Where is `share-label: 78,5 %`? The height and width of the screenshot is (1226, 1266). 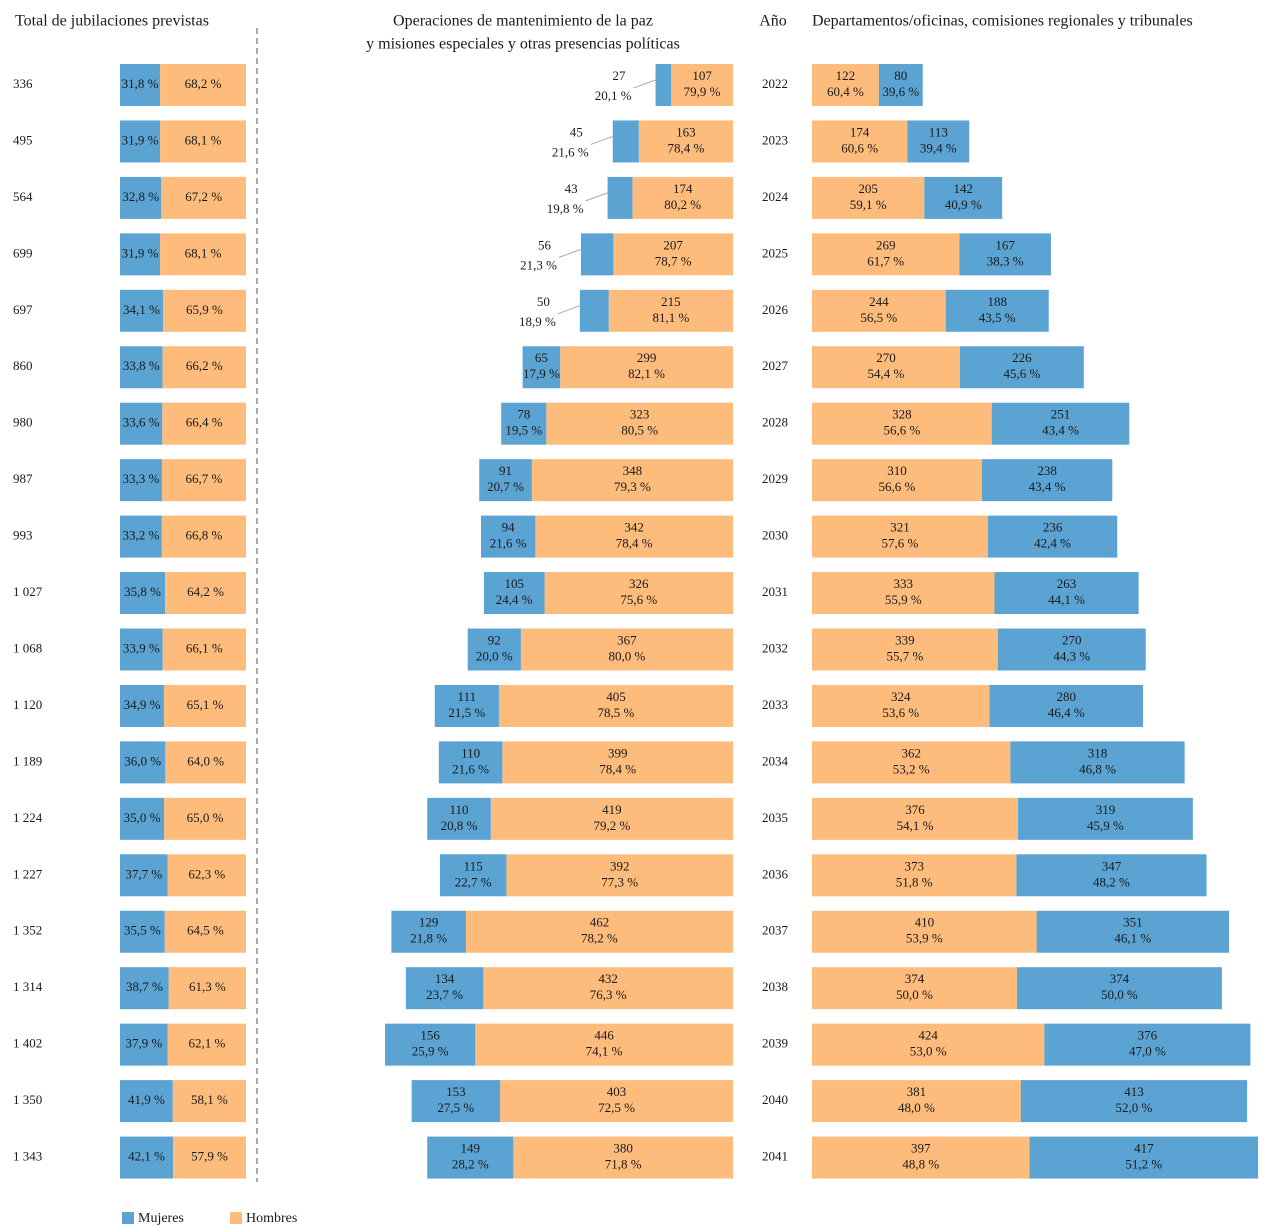
share-label: 78,5 % is located at coordinates (616, 712).